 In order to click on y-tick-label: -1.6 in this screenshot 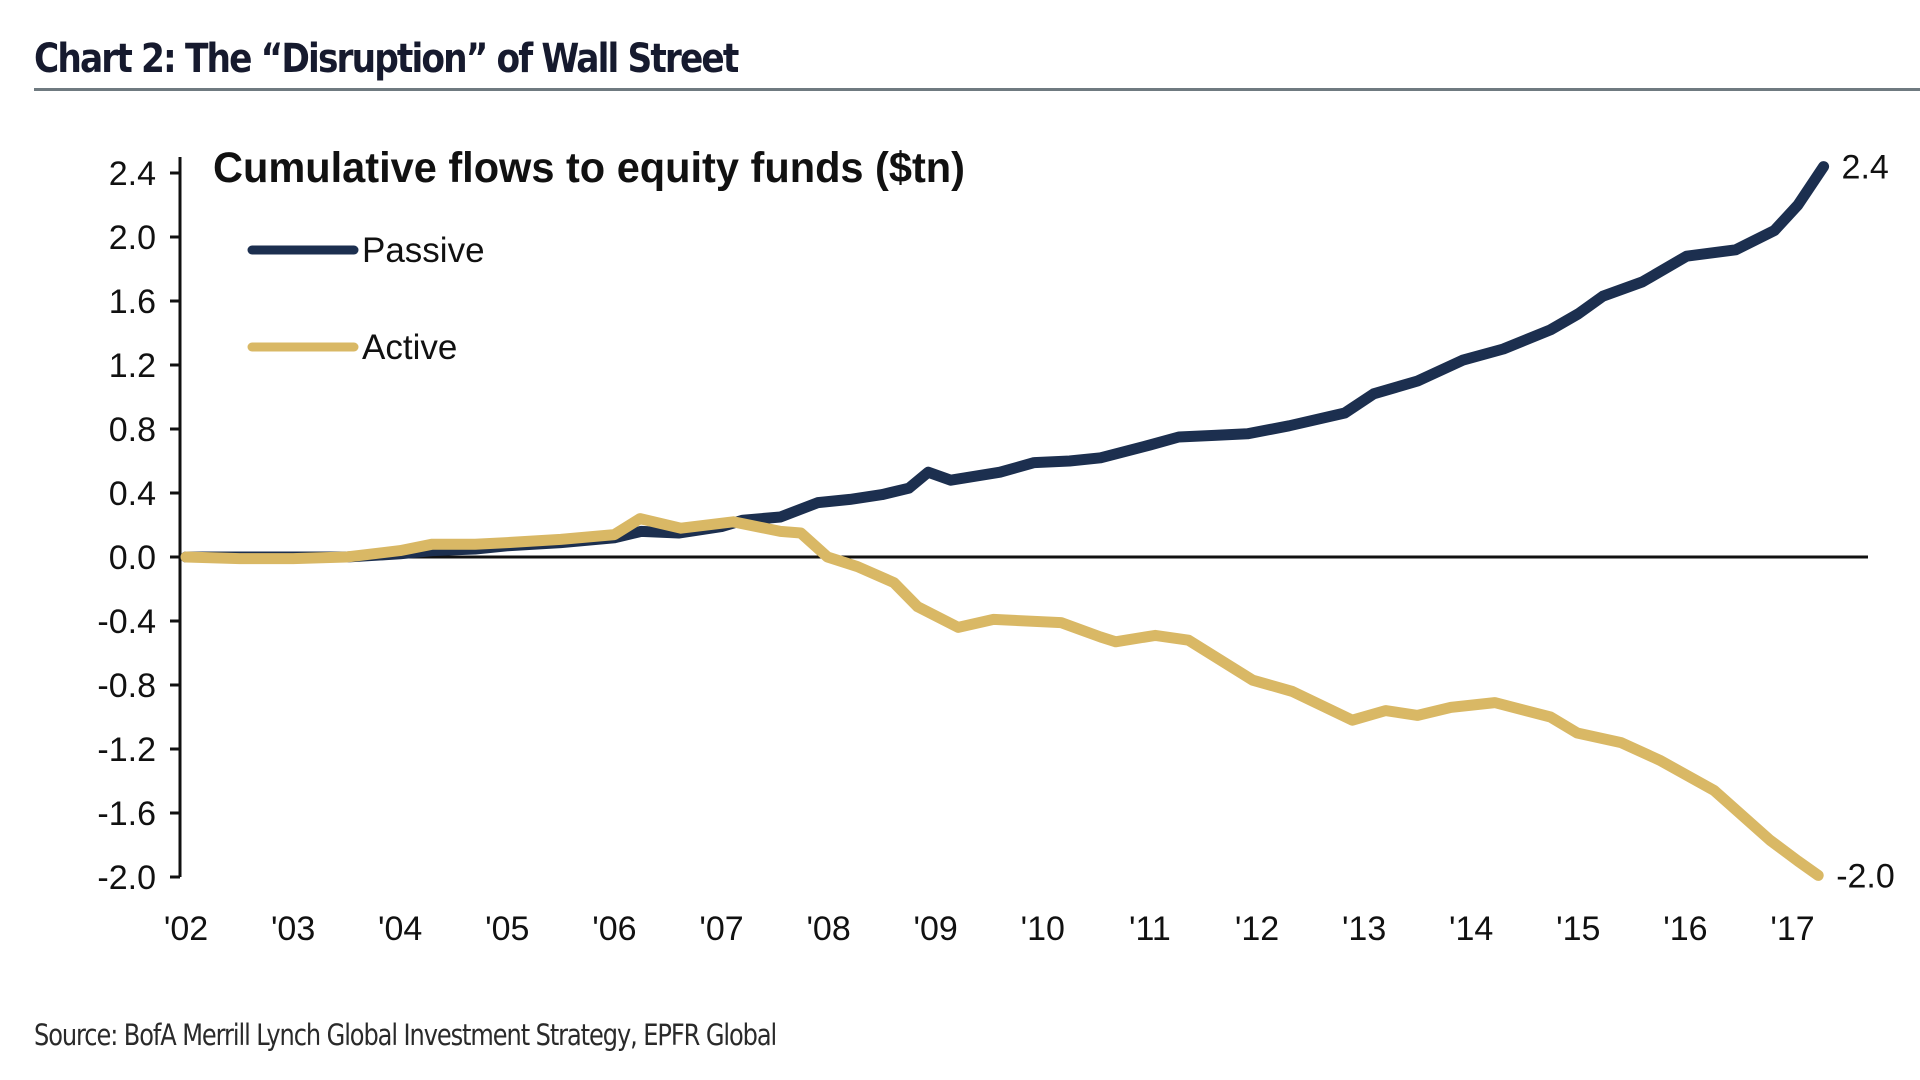, I will do `click(126, 814)`.